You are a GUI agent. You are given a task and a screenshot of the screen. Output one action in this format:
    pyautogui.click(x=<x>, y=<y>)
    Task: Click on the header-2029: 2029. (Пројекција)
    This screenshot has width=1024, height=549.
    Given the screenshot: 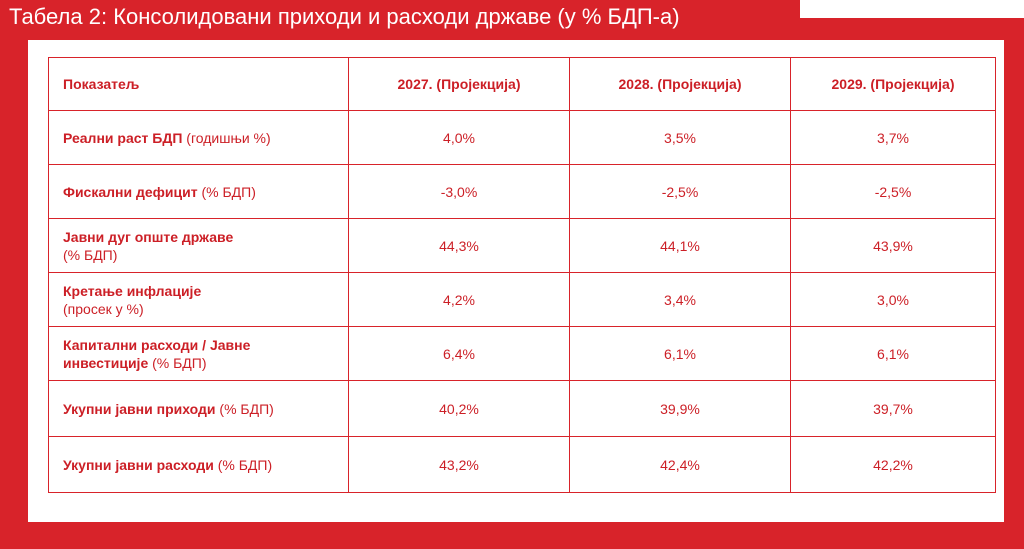 What is the action you would take?
    pyautogui.click(x=893, y=84)
    